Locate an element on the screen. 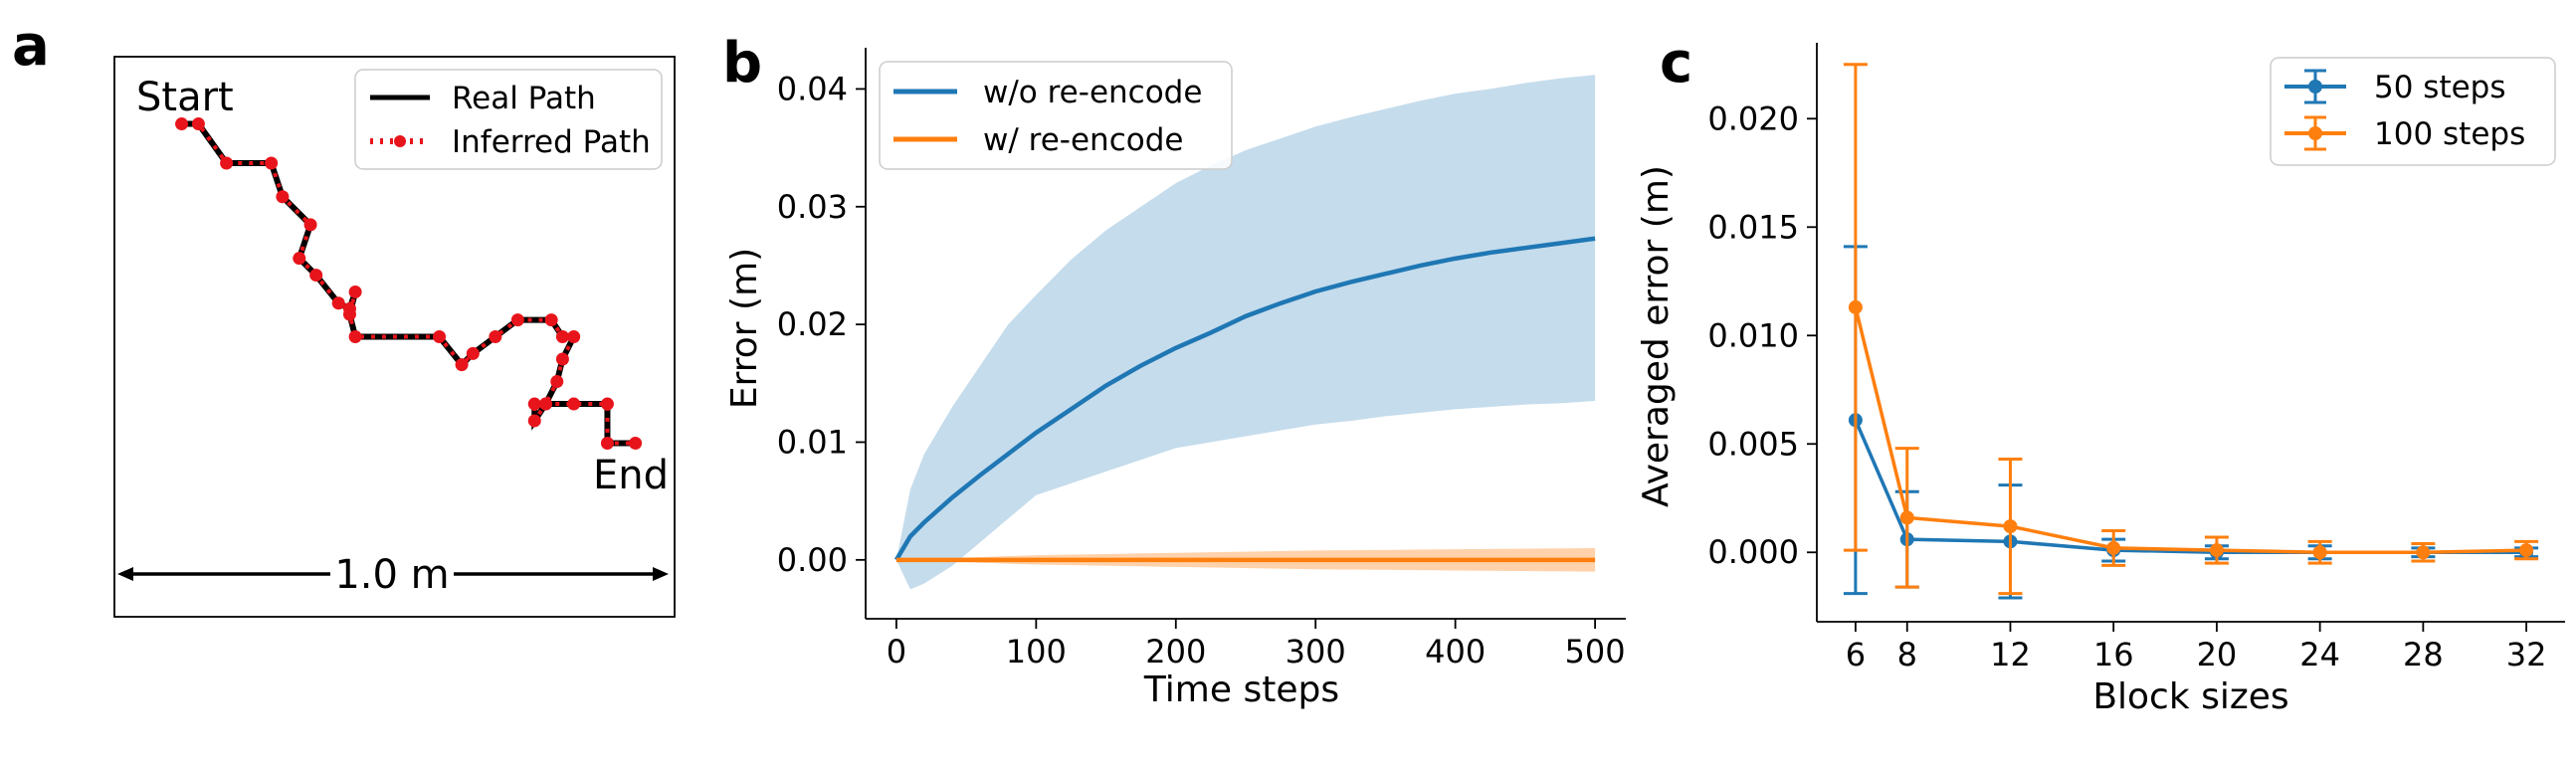 This screenshot has width=2576, height=765. legend-100-steps-label: 100 steps is located at coordinates (2449, 134).